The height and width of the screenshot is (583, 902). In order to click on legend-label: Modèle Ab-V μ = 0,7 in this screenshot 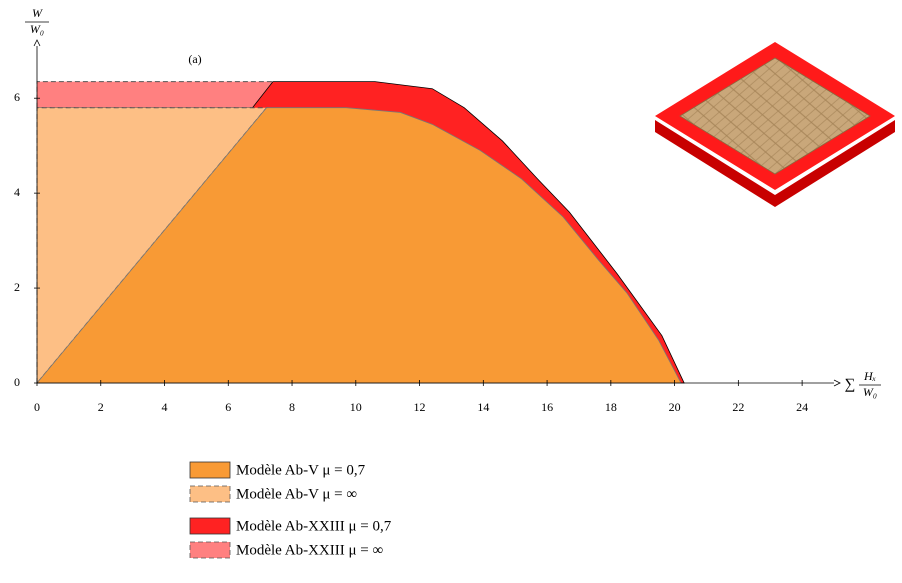, I will do `click(301, 470)`.